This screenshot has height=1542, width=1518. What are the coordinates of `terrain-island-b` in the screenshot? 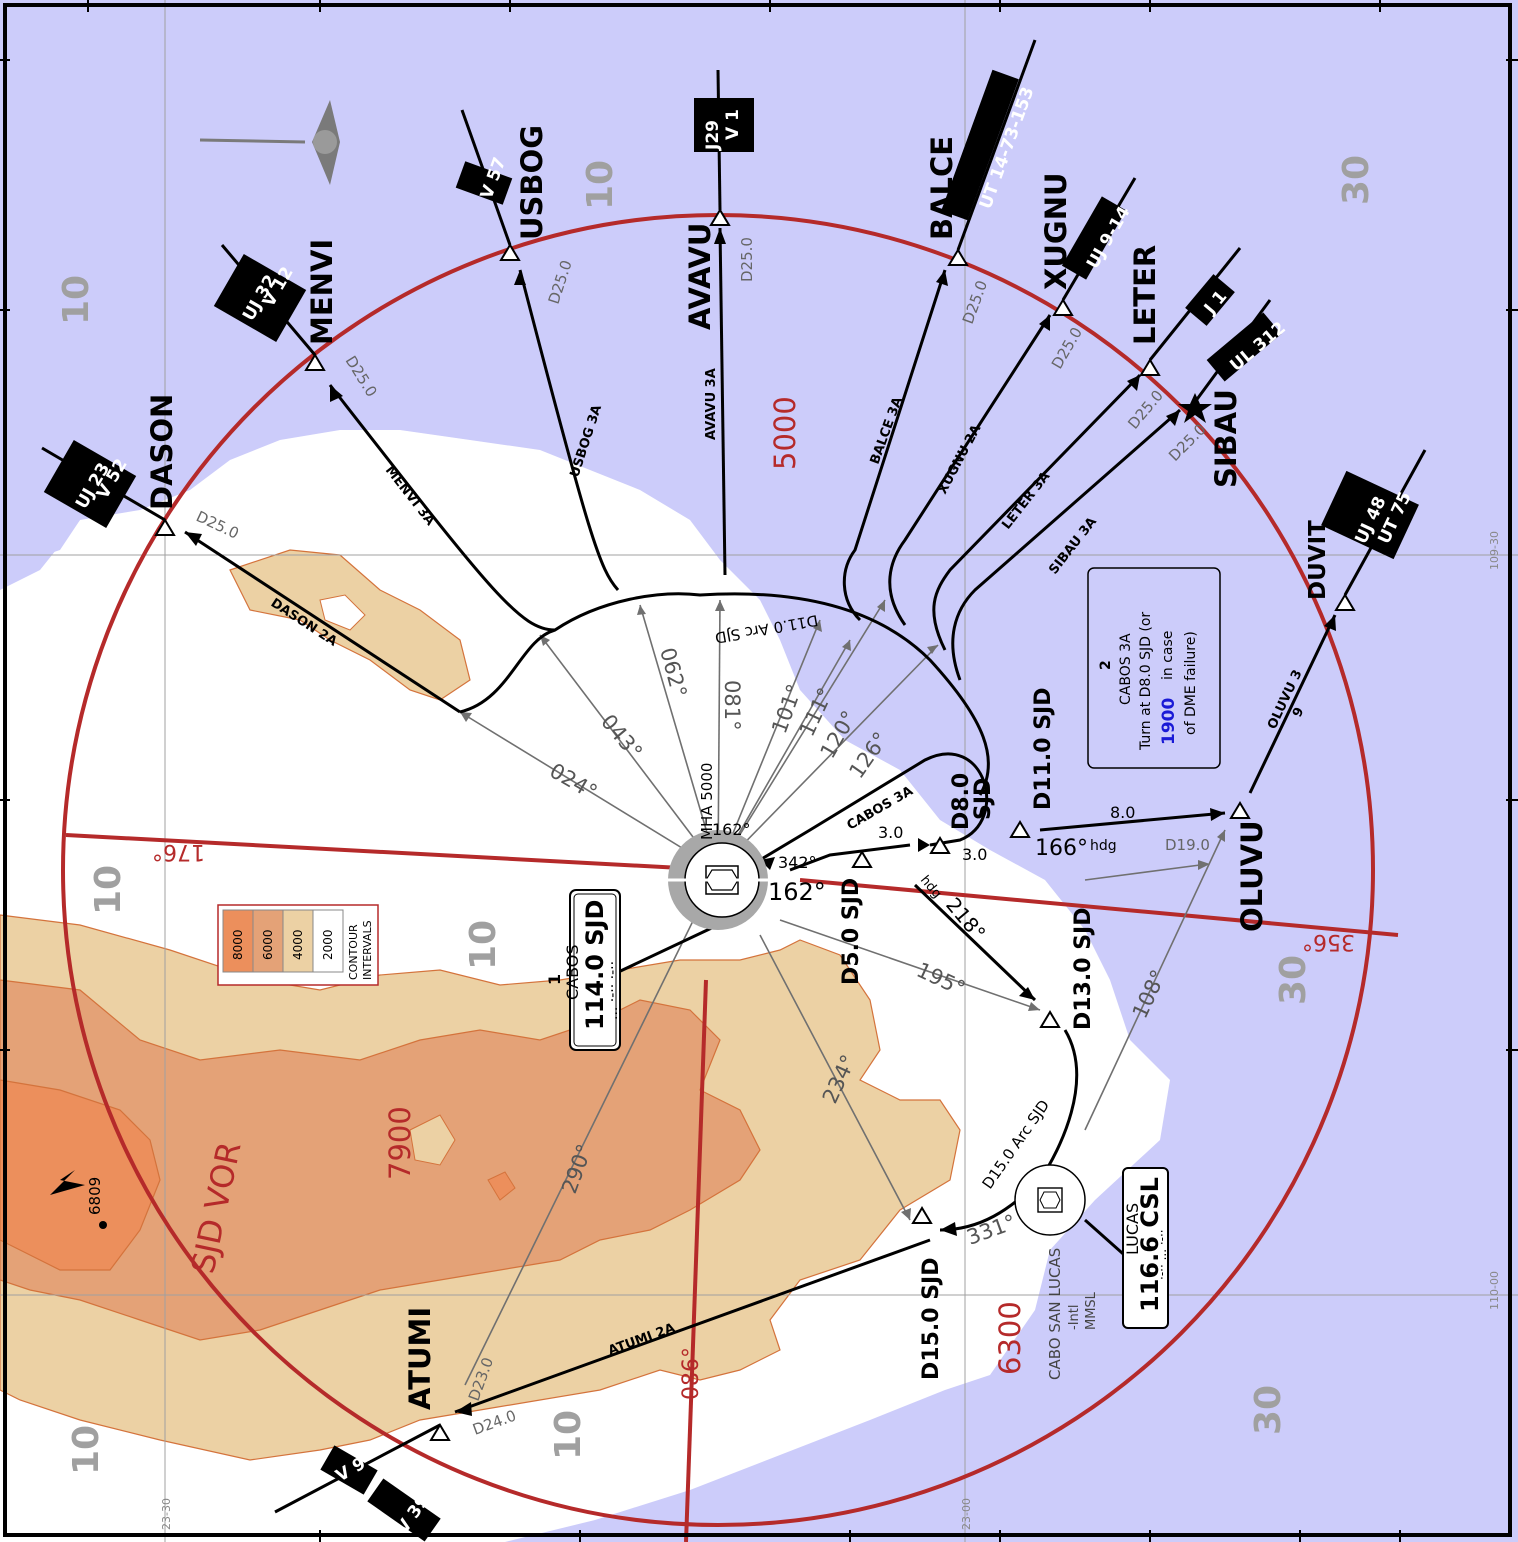 It's located at (501, 1186).